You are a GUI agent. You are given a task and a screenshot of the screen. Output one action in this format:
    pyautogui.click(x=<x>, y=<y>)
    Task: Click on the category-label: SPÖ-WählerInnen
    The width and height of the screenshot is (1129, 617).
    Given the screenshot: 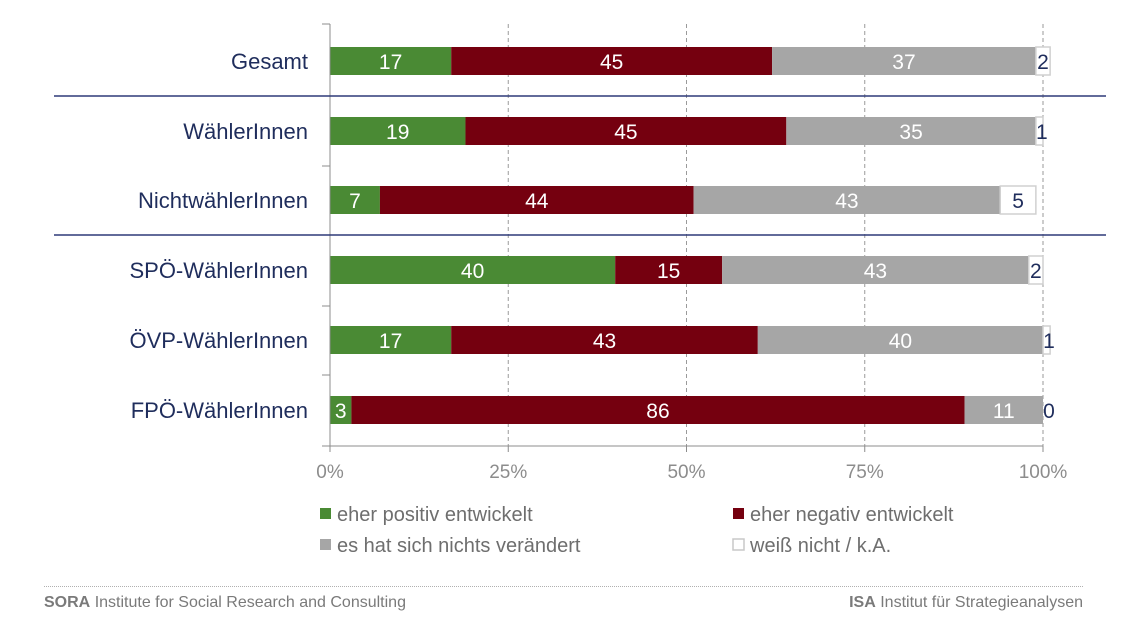 What is the action you would take?
    pyautogui.click(x=218, y=270)
    